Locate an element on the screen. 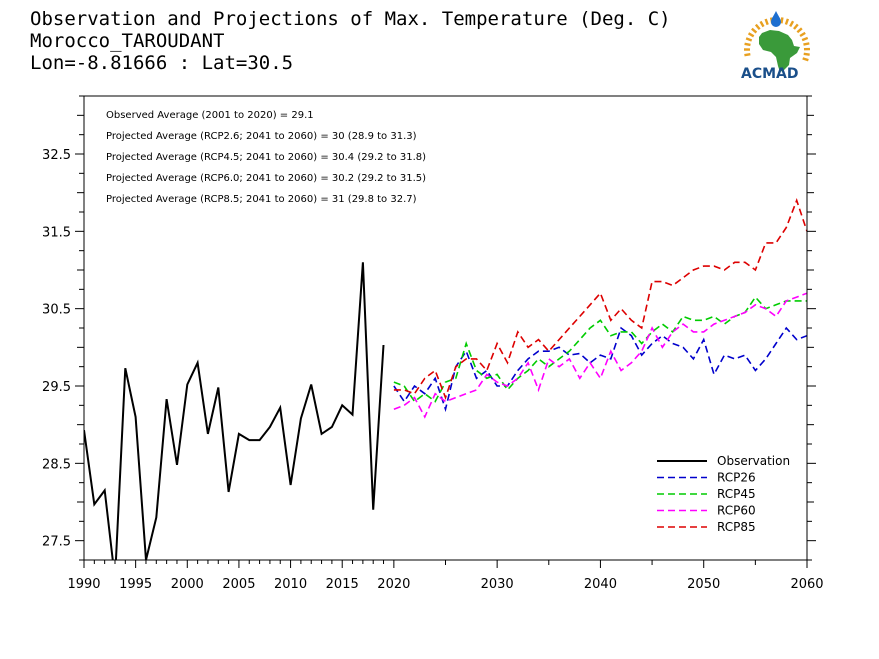 Image resolution: width=879 pixels, height=659 pixels. legend-label: RCP85 is located at coordinates (736, 527).